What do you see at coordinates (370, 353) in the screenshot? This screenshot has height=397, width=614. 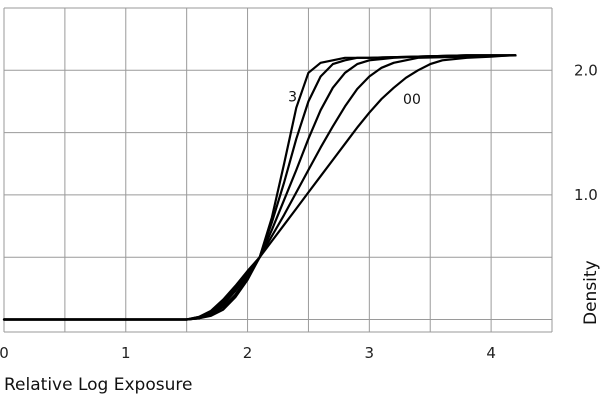 I see `x-tick-label: 3` at bounding box center [370, 353].